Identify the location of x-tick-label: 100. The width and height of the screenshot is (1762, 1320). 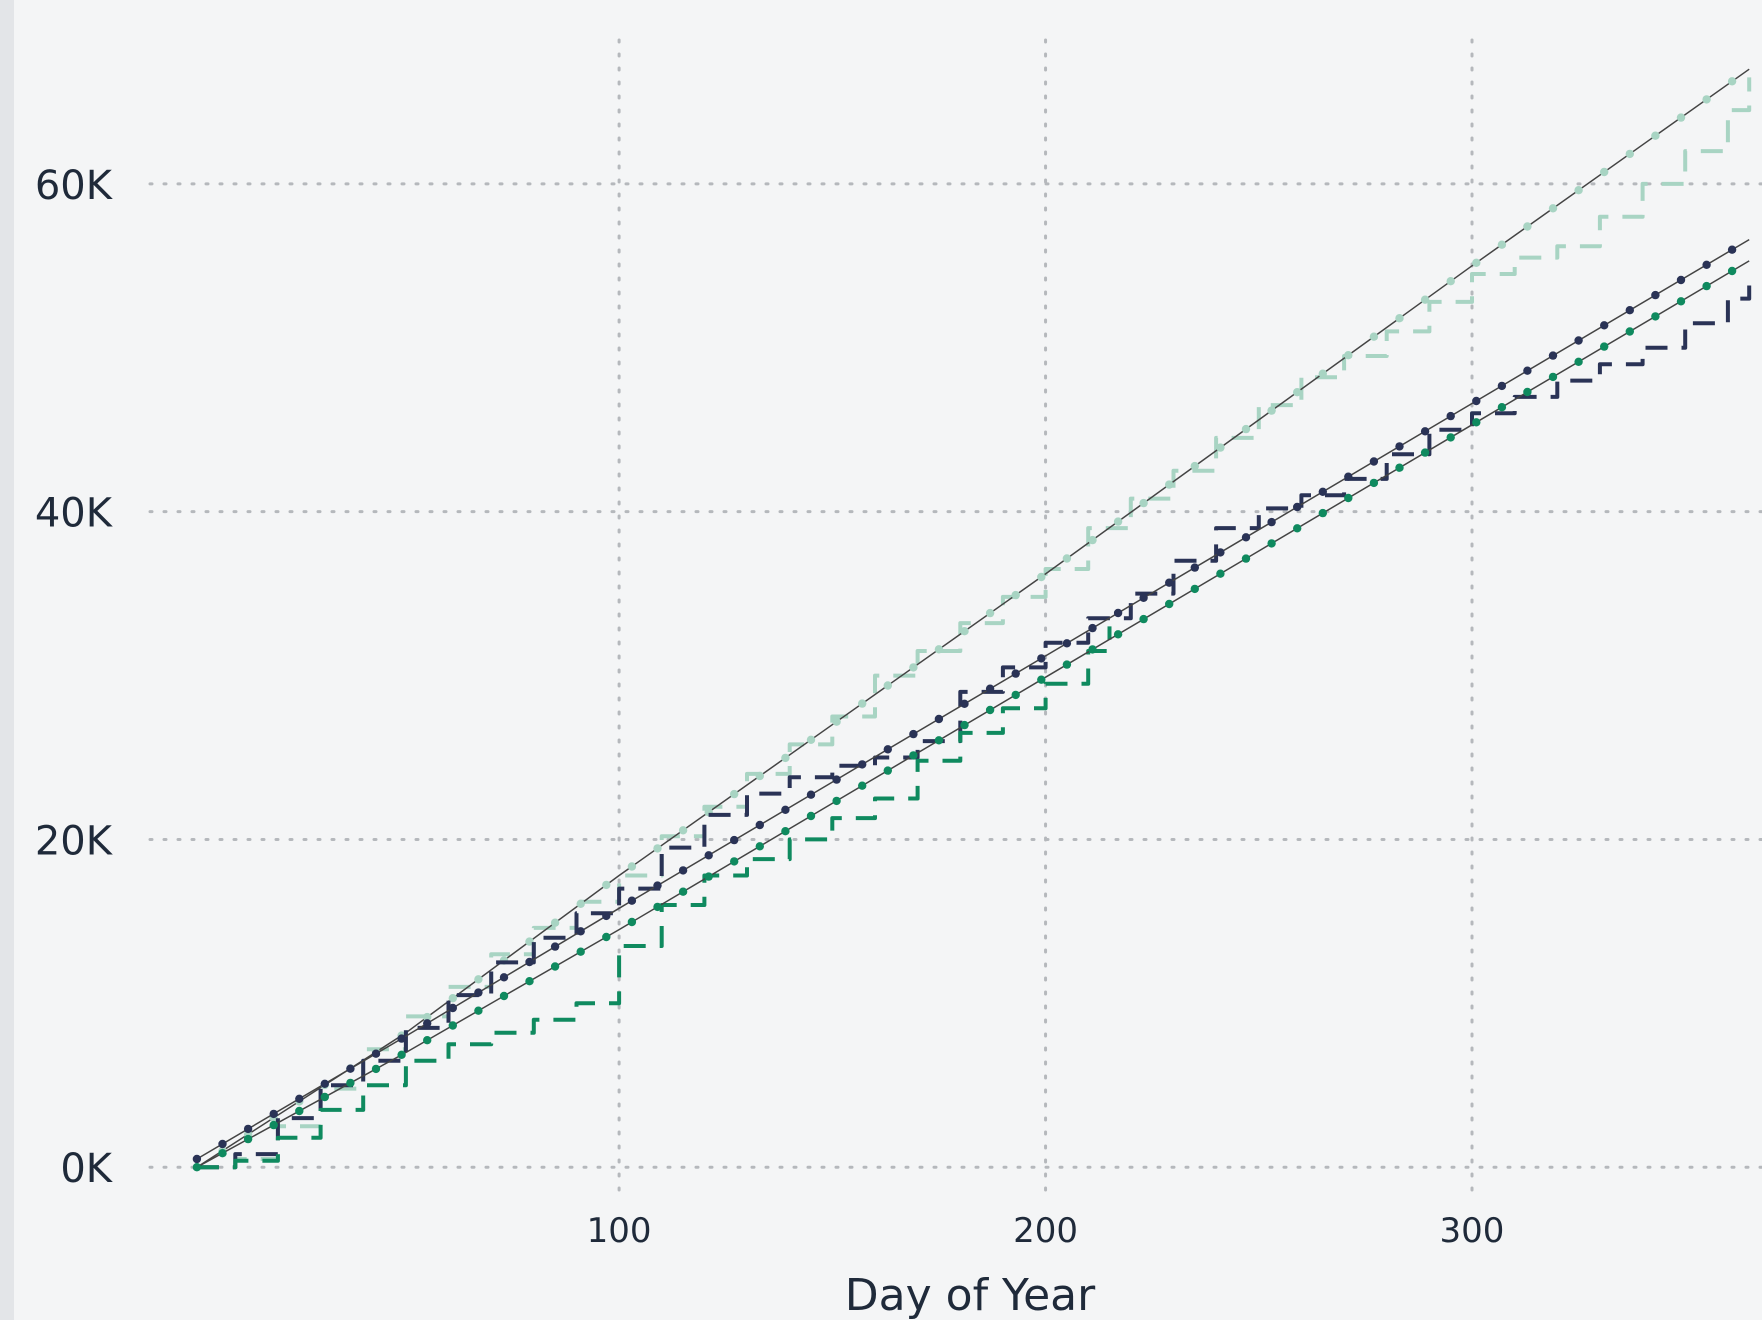
(619, 1231).